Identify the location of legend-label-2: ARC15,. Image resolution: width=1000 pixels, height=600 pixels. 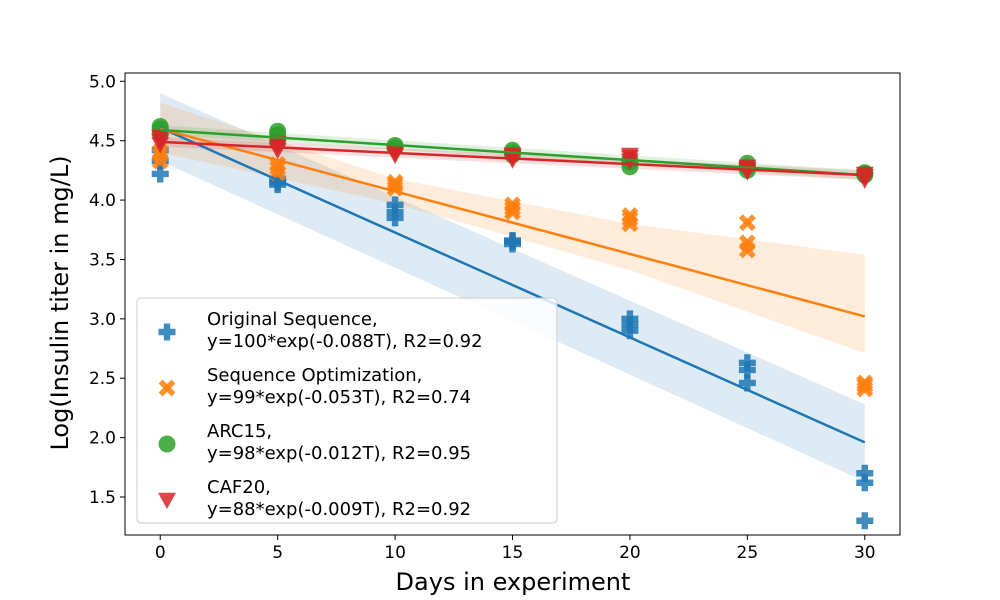
(239, 431).